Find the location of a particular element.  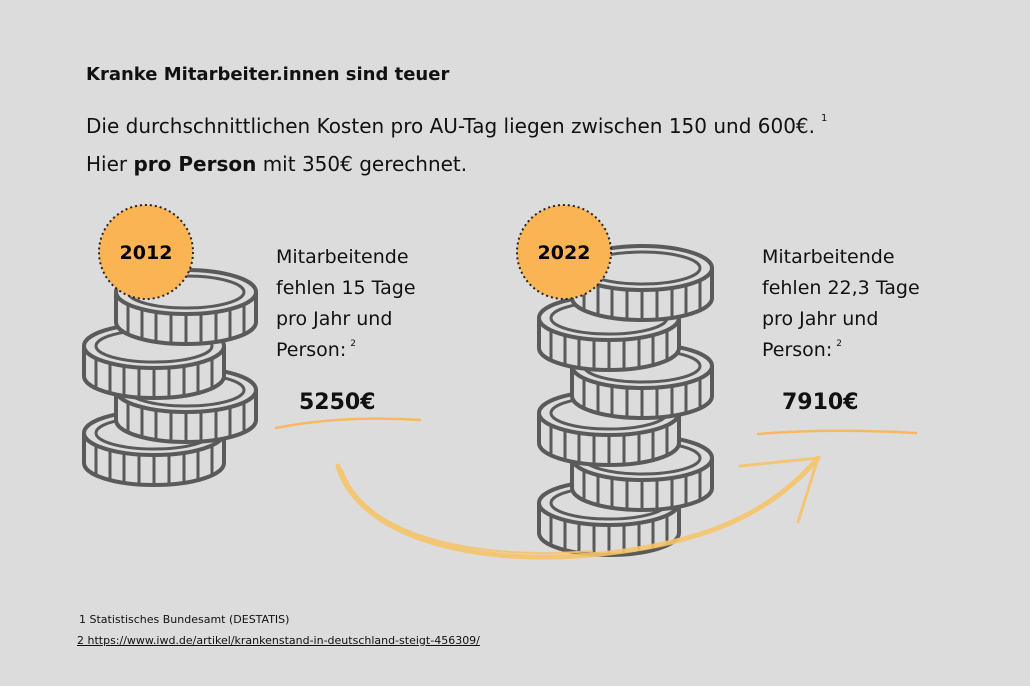

text-line: fehlen 15 Tage is located at coordinates (346, 288).